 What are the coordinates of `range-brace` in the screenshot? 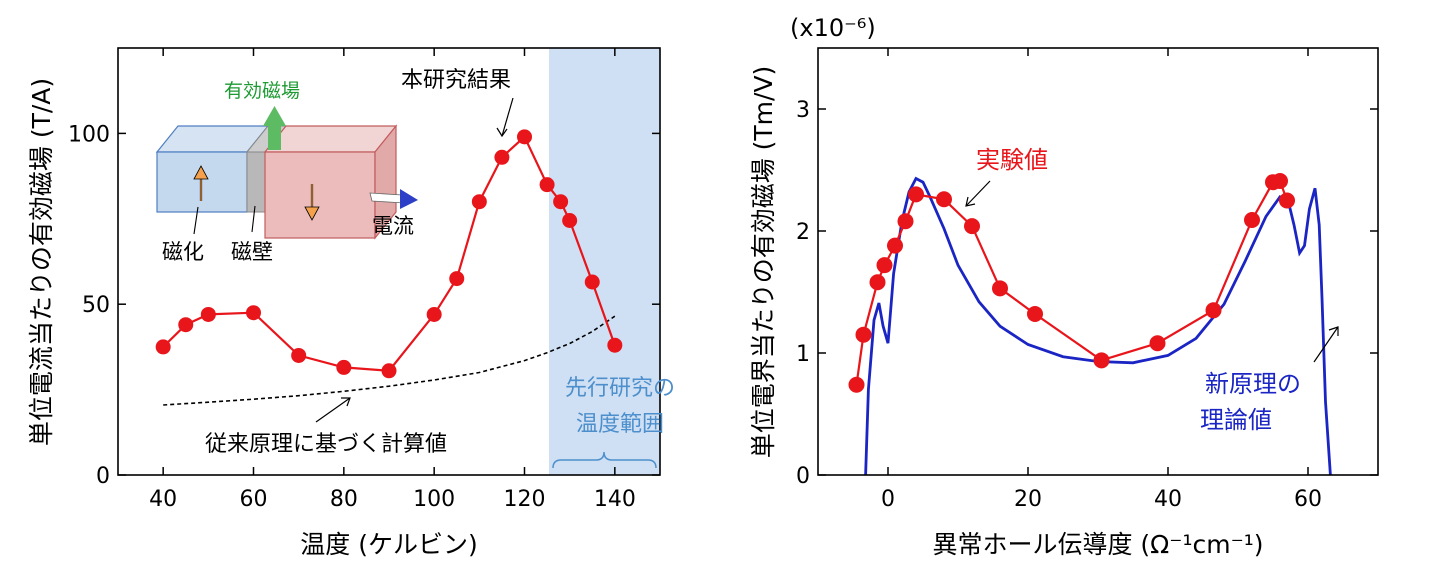 It's located at (604, 460).